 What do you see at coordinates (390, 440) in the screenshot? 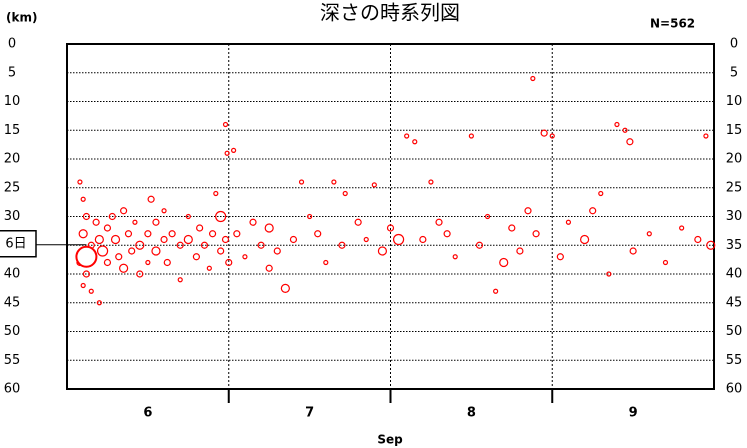
I see `x-axis-label: Sep` at bounding box center [390, 440].